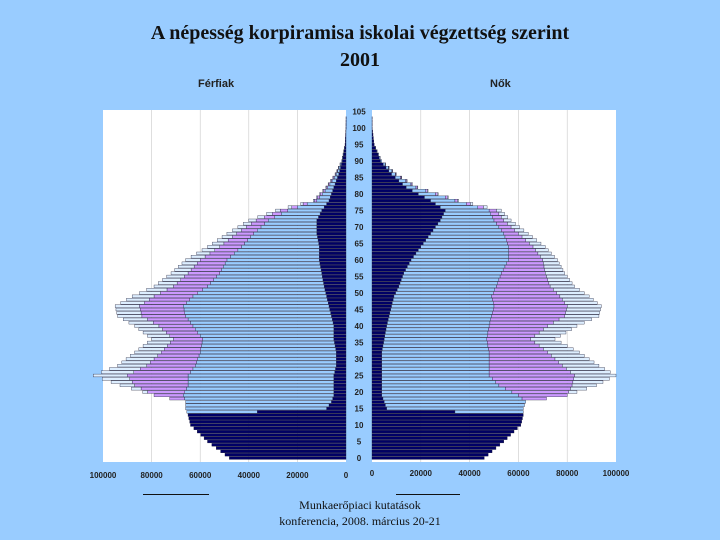  Describe the element at coordinates (359, 442) in the screenshot. I see `age-tick-5: 5` at that location.